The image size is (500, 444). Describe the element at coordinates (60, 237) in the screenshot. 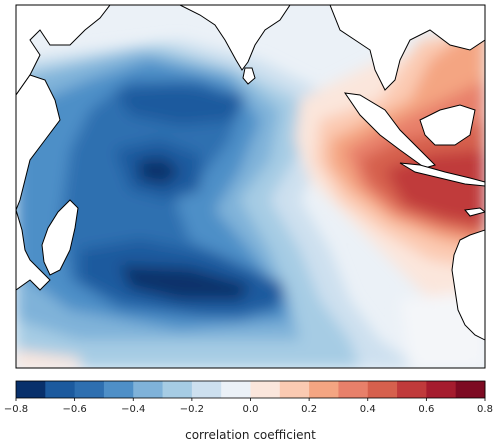

I see `land-madagascar` at that location.